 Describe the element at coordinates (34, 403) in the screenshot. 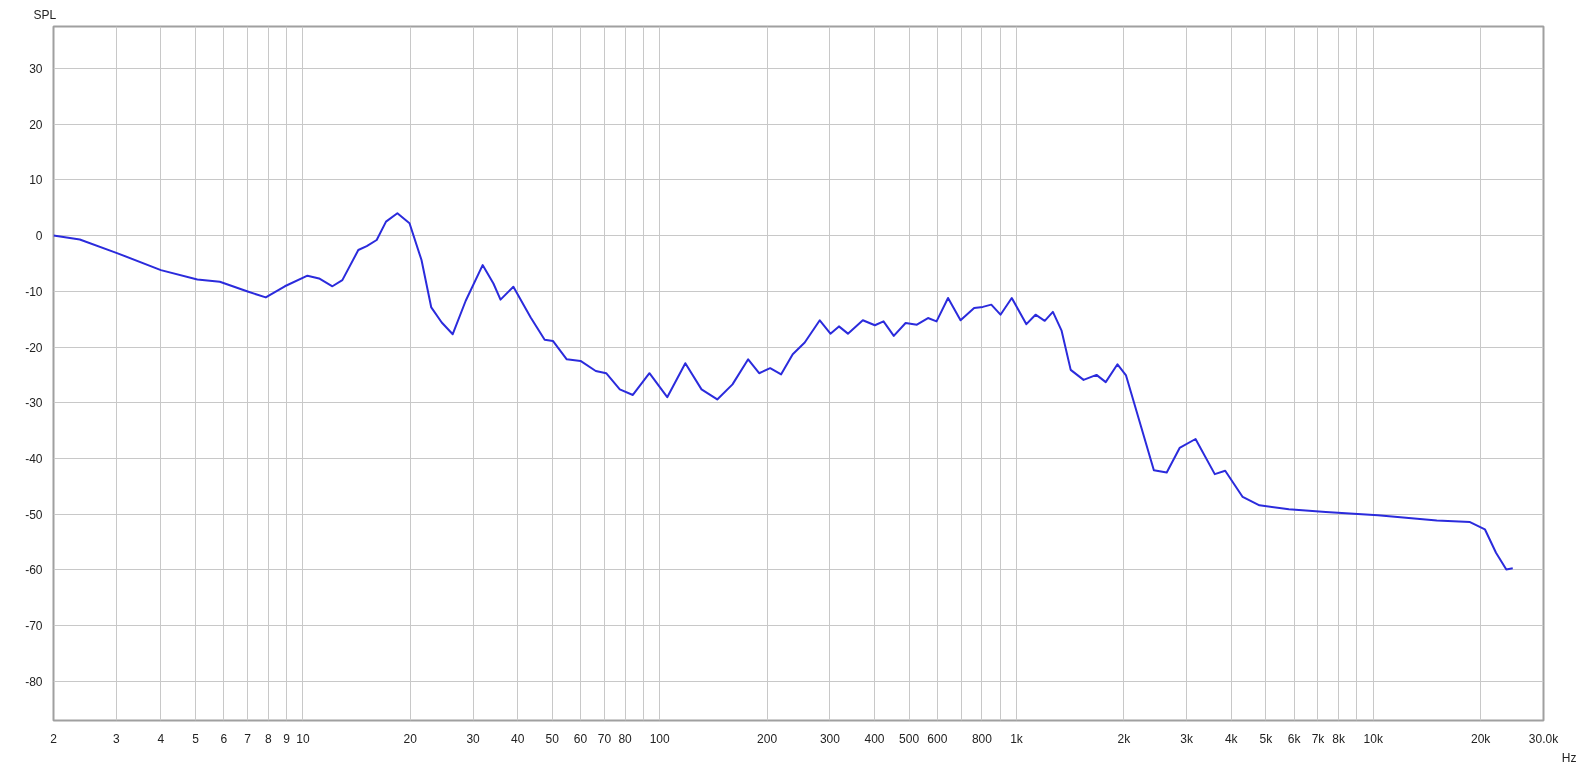

I see `y-tick-label: -30` at that location.